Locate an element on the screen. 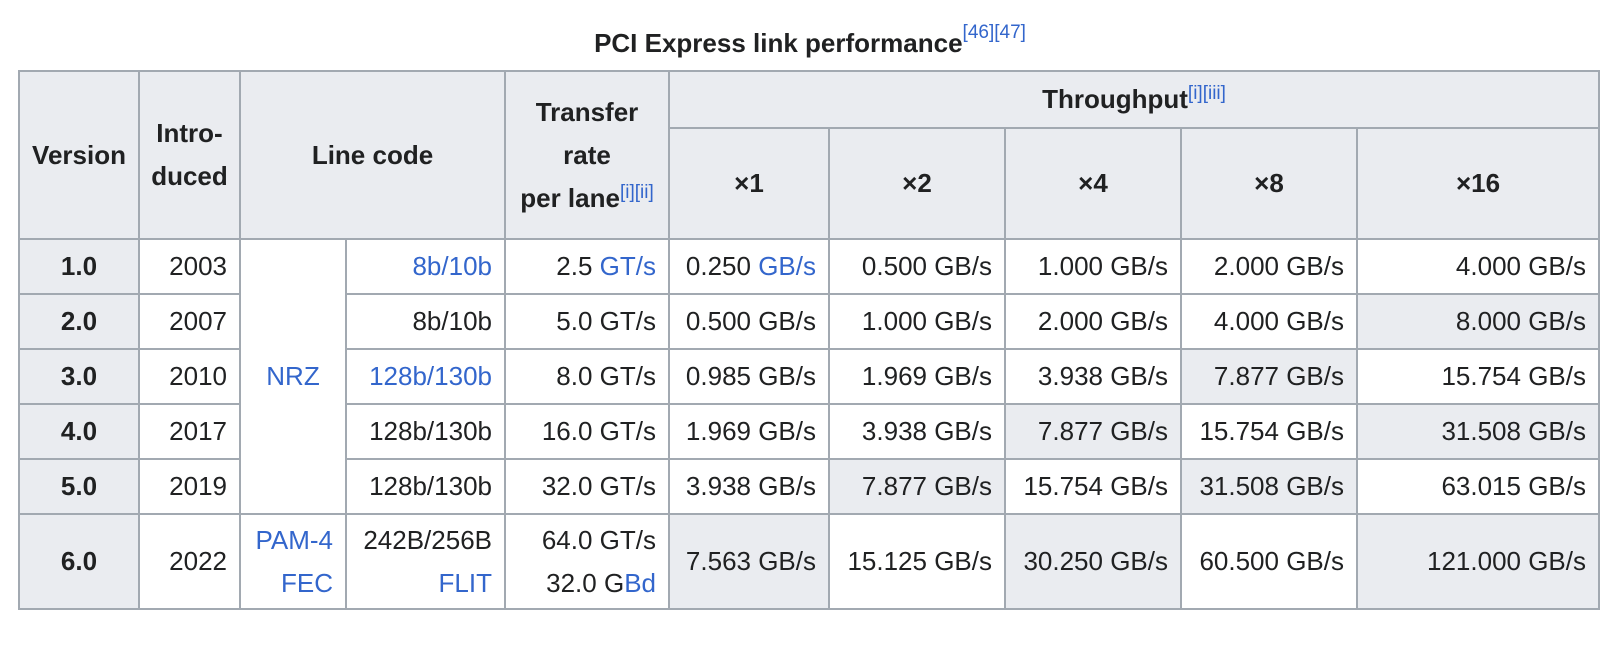 Image resolution: width=1620 pixels, height=658 pixels. version-cell: 2.0 is located at coordinates (79, 321).